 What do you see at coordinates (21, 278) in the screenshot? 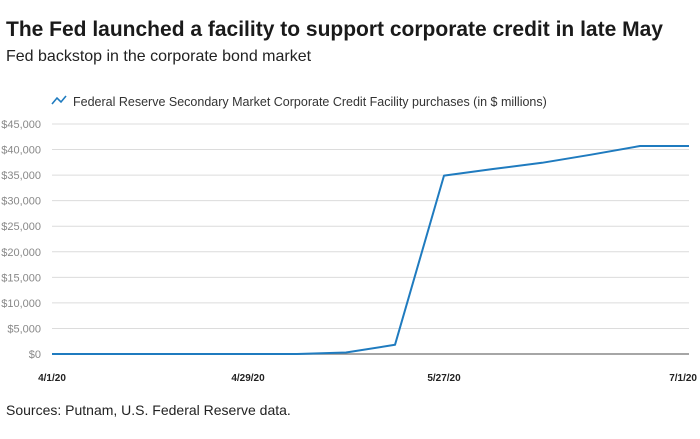
I see `y-tick-label: $15,000` at bounding box center [21, 278].